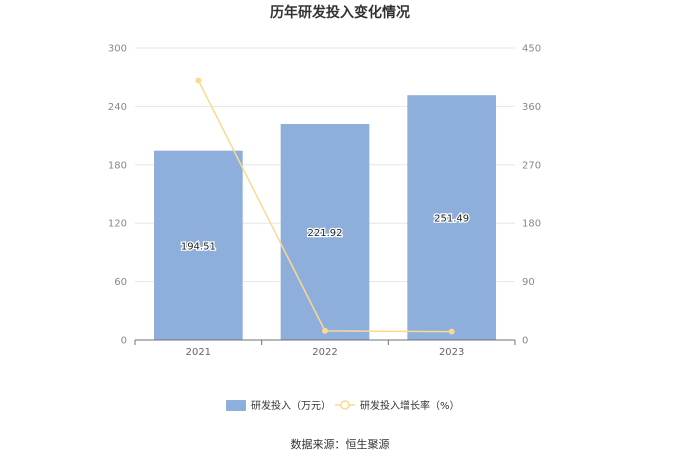  Describe the element at coordinates (198, 352) in the screenshot. I see `x-tick-label: 2021` at that location.